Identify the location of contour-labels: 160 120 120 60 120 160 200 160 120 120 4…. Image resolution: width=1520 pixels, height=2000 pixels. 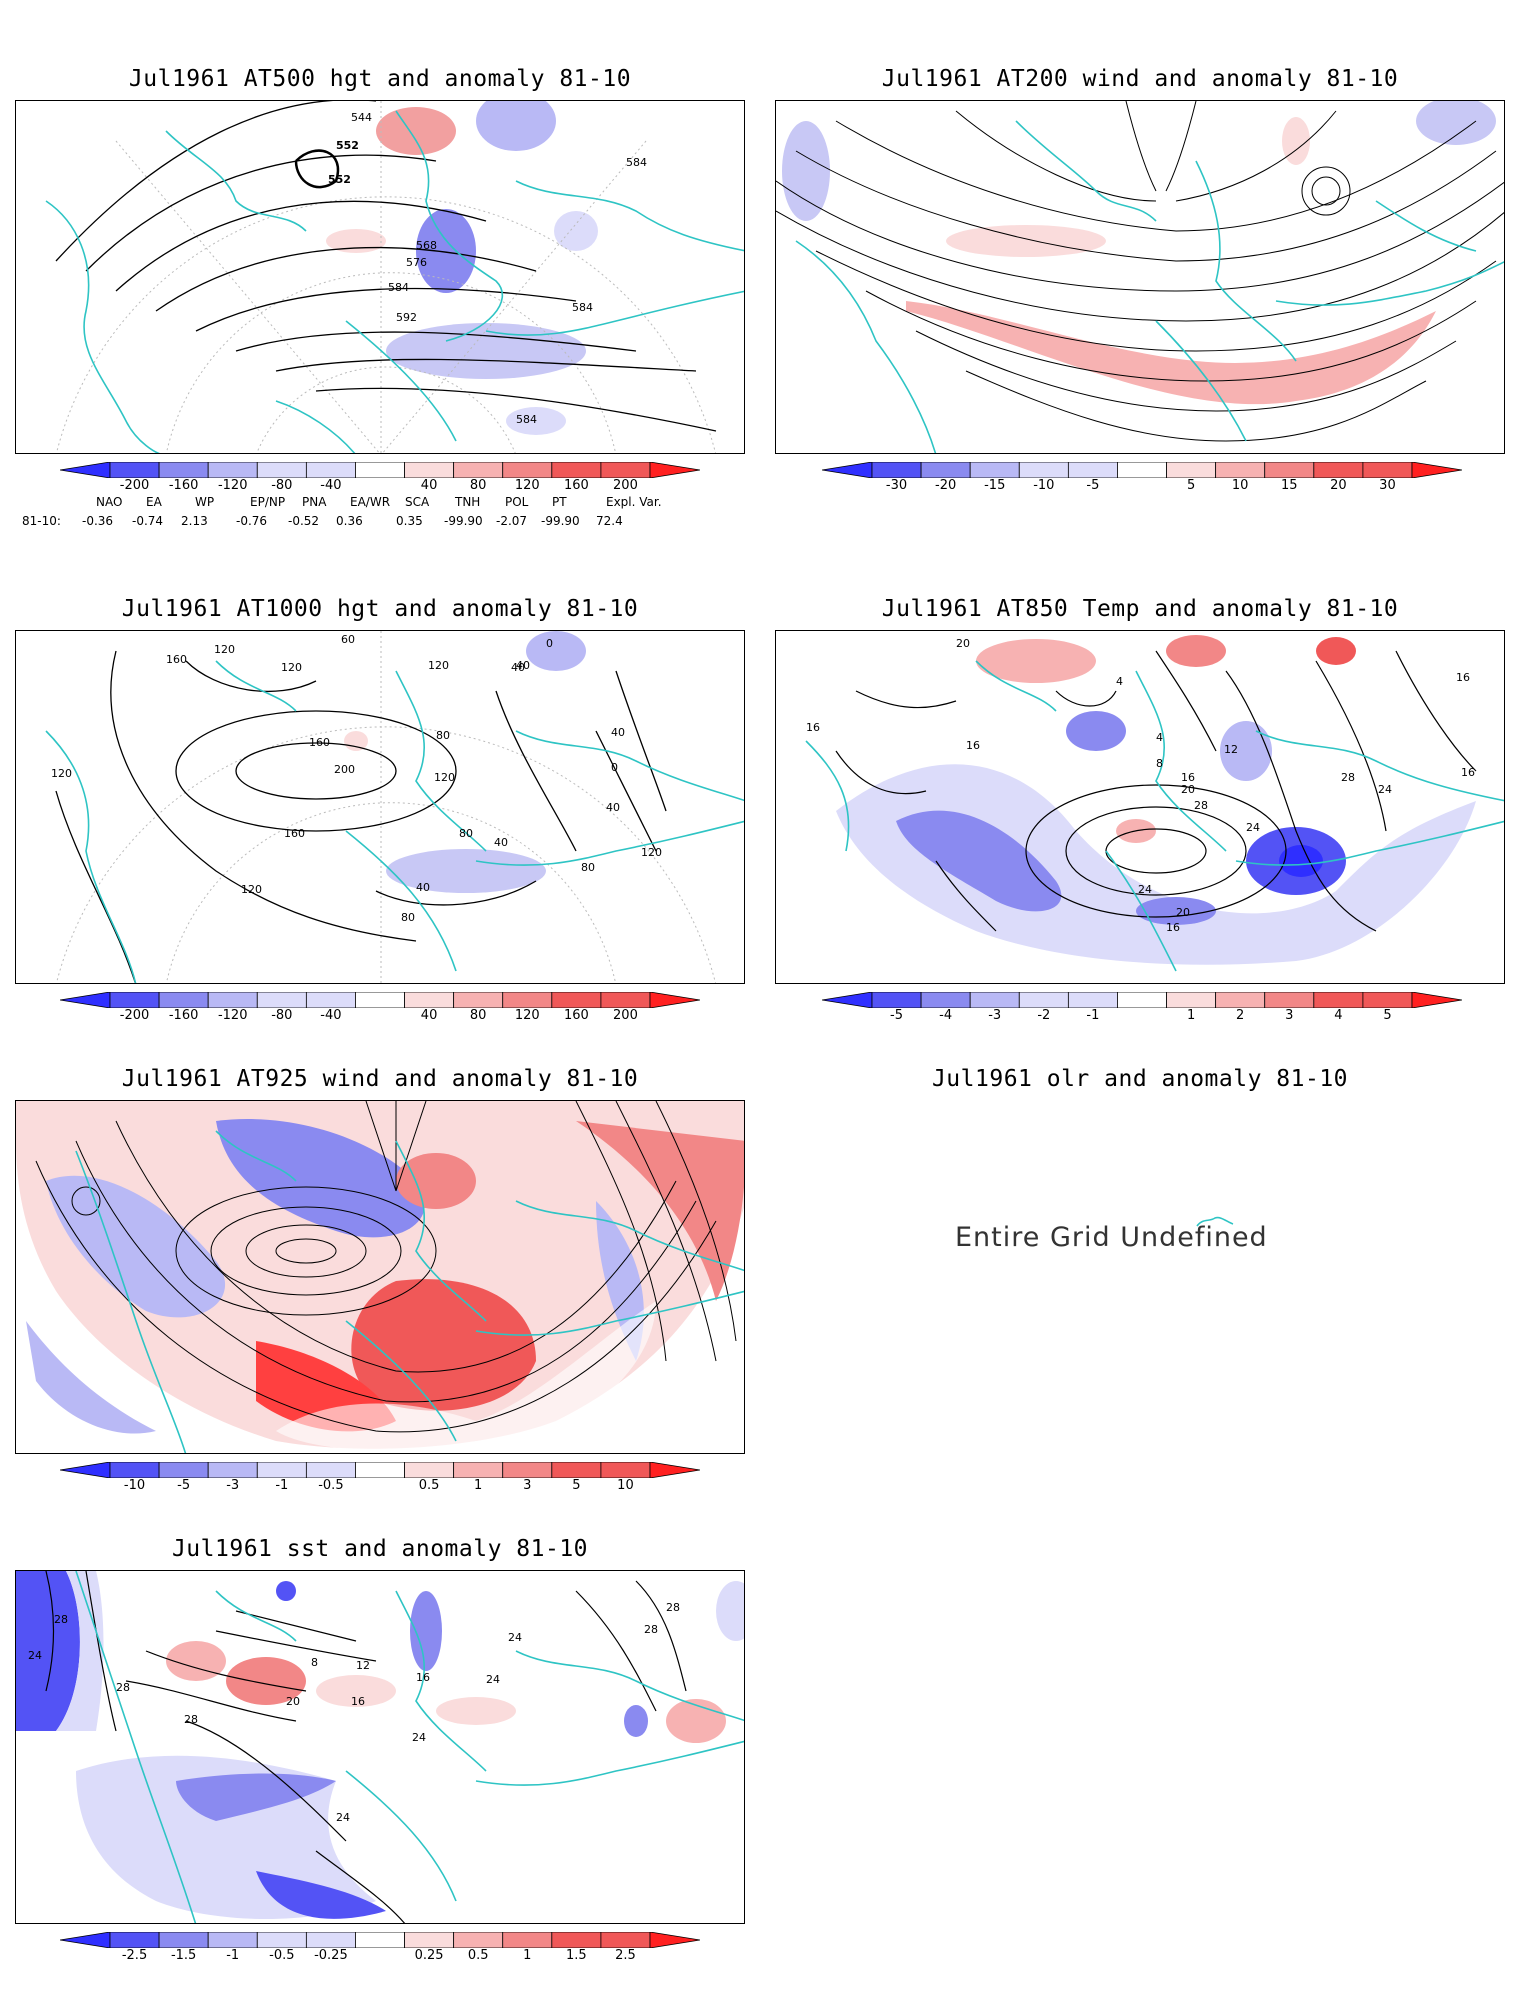
(356, 778).